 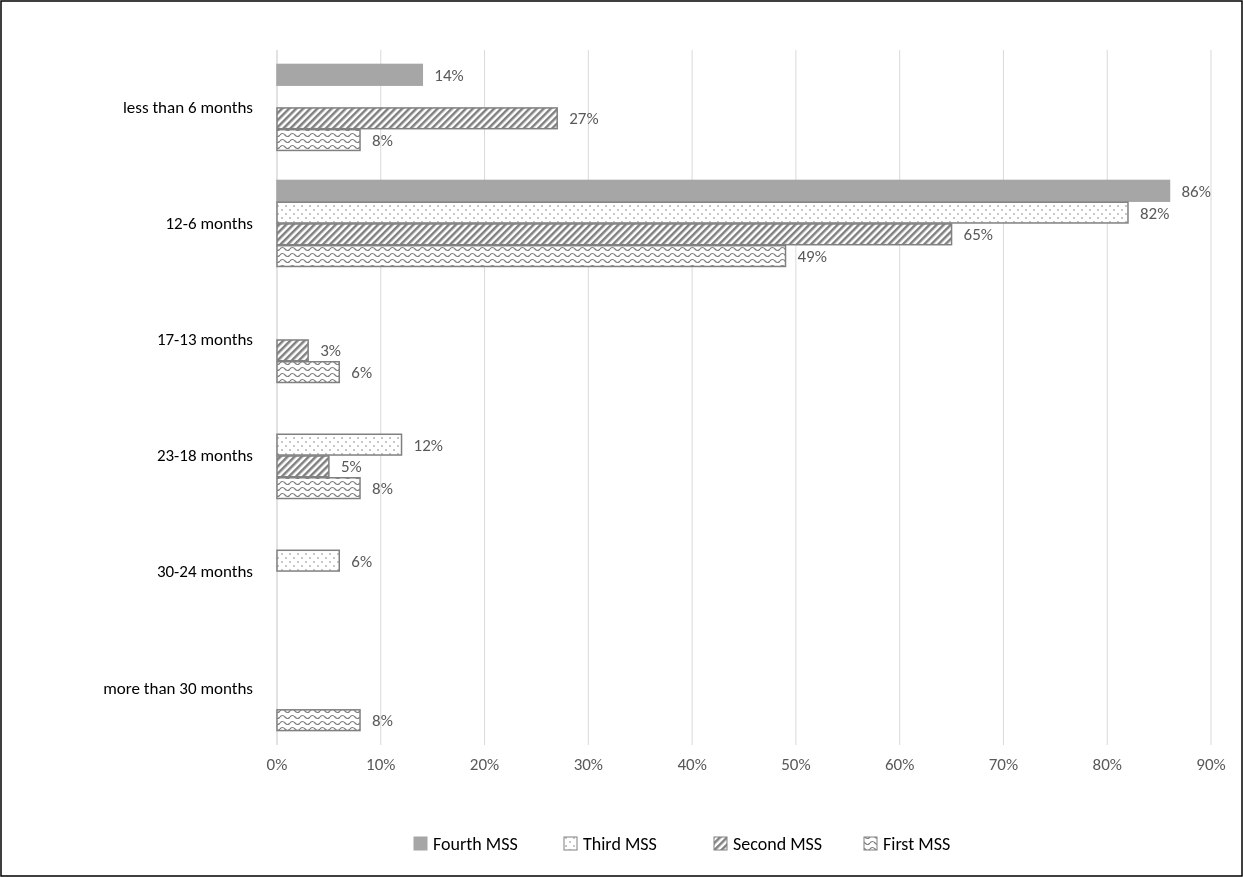 What do you see at coordinates (330, 351) in the screenshot?
I see `data-label: 3%` at bounding box center [330, 351].